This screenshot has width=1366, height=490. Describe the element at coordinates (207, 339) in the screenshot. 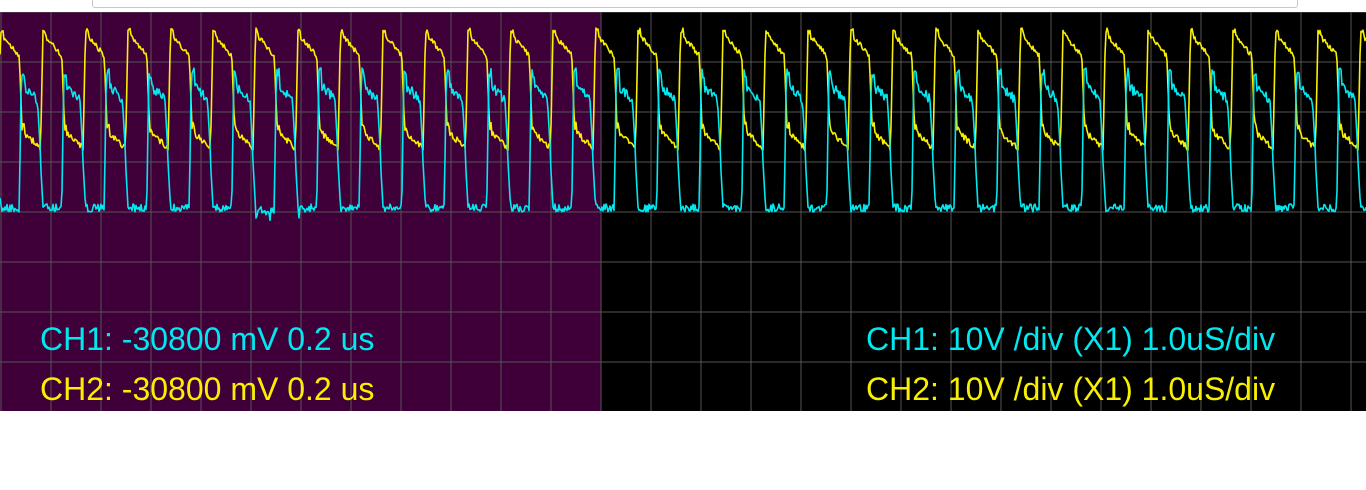

I see `ch1-cursor-readout: CH1: -30800 mV 0.2 us` at that location.